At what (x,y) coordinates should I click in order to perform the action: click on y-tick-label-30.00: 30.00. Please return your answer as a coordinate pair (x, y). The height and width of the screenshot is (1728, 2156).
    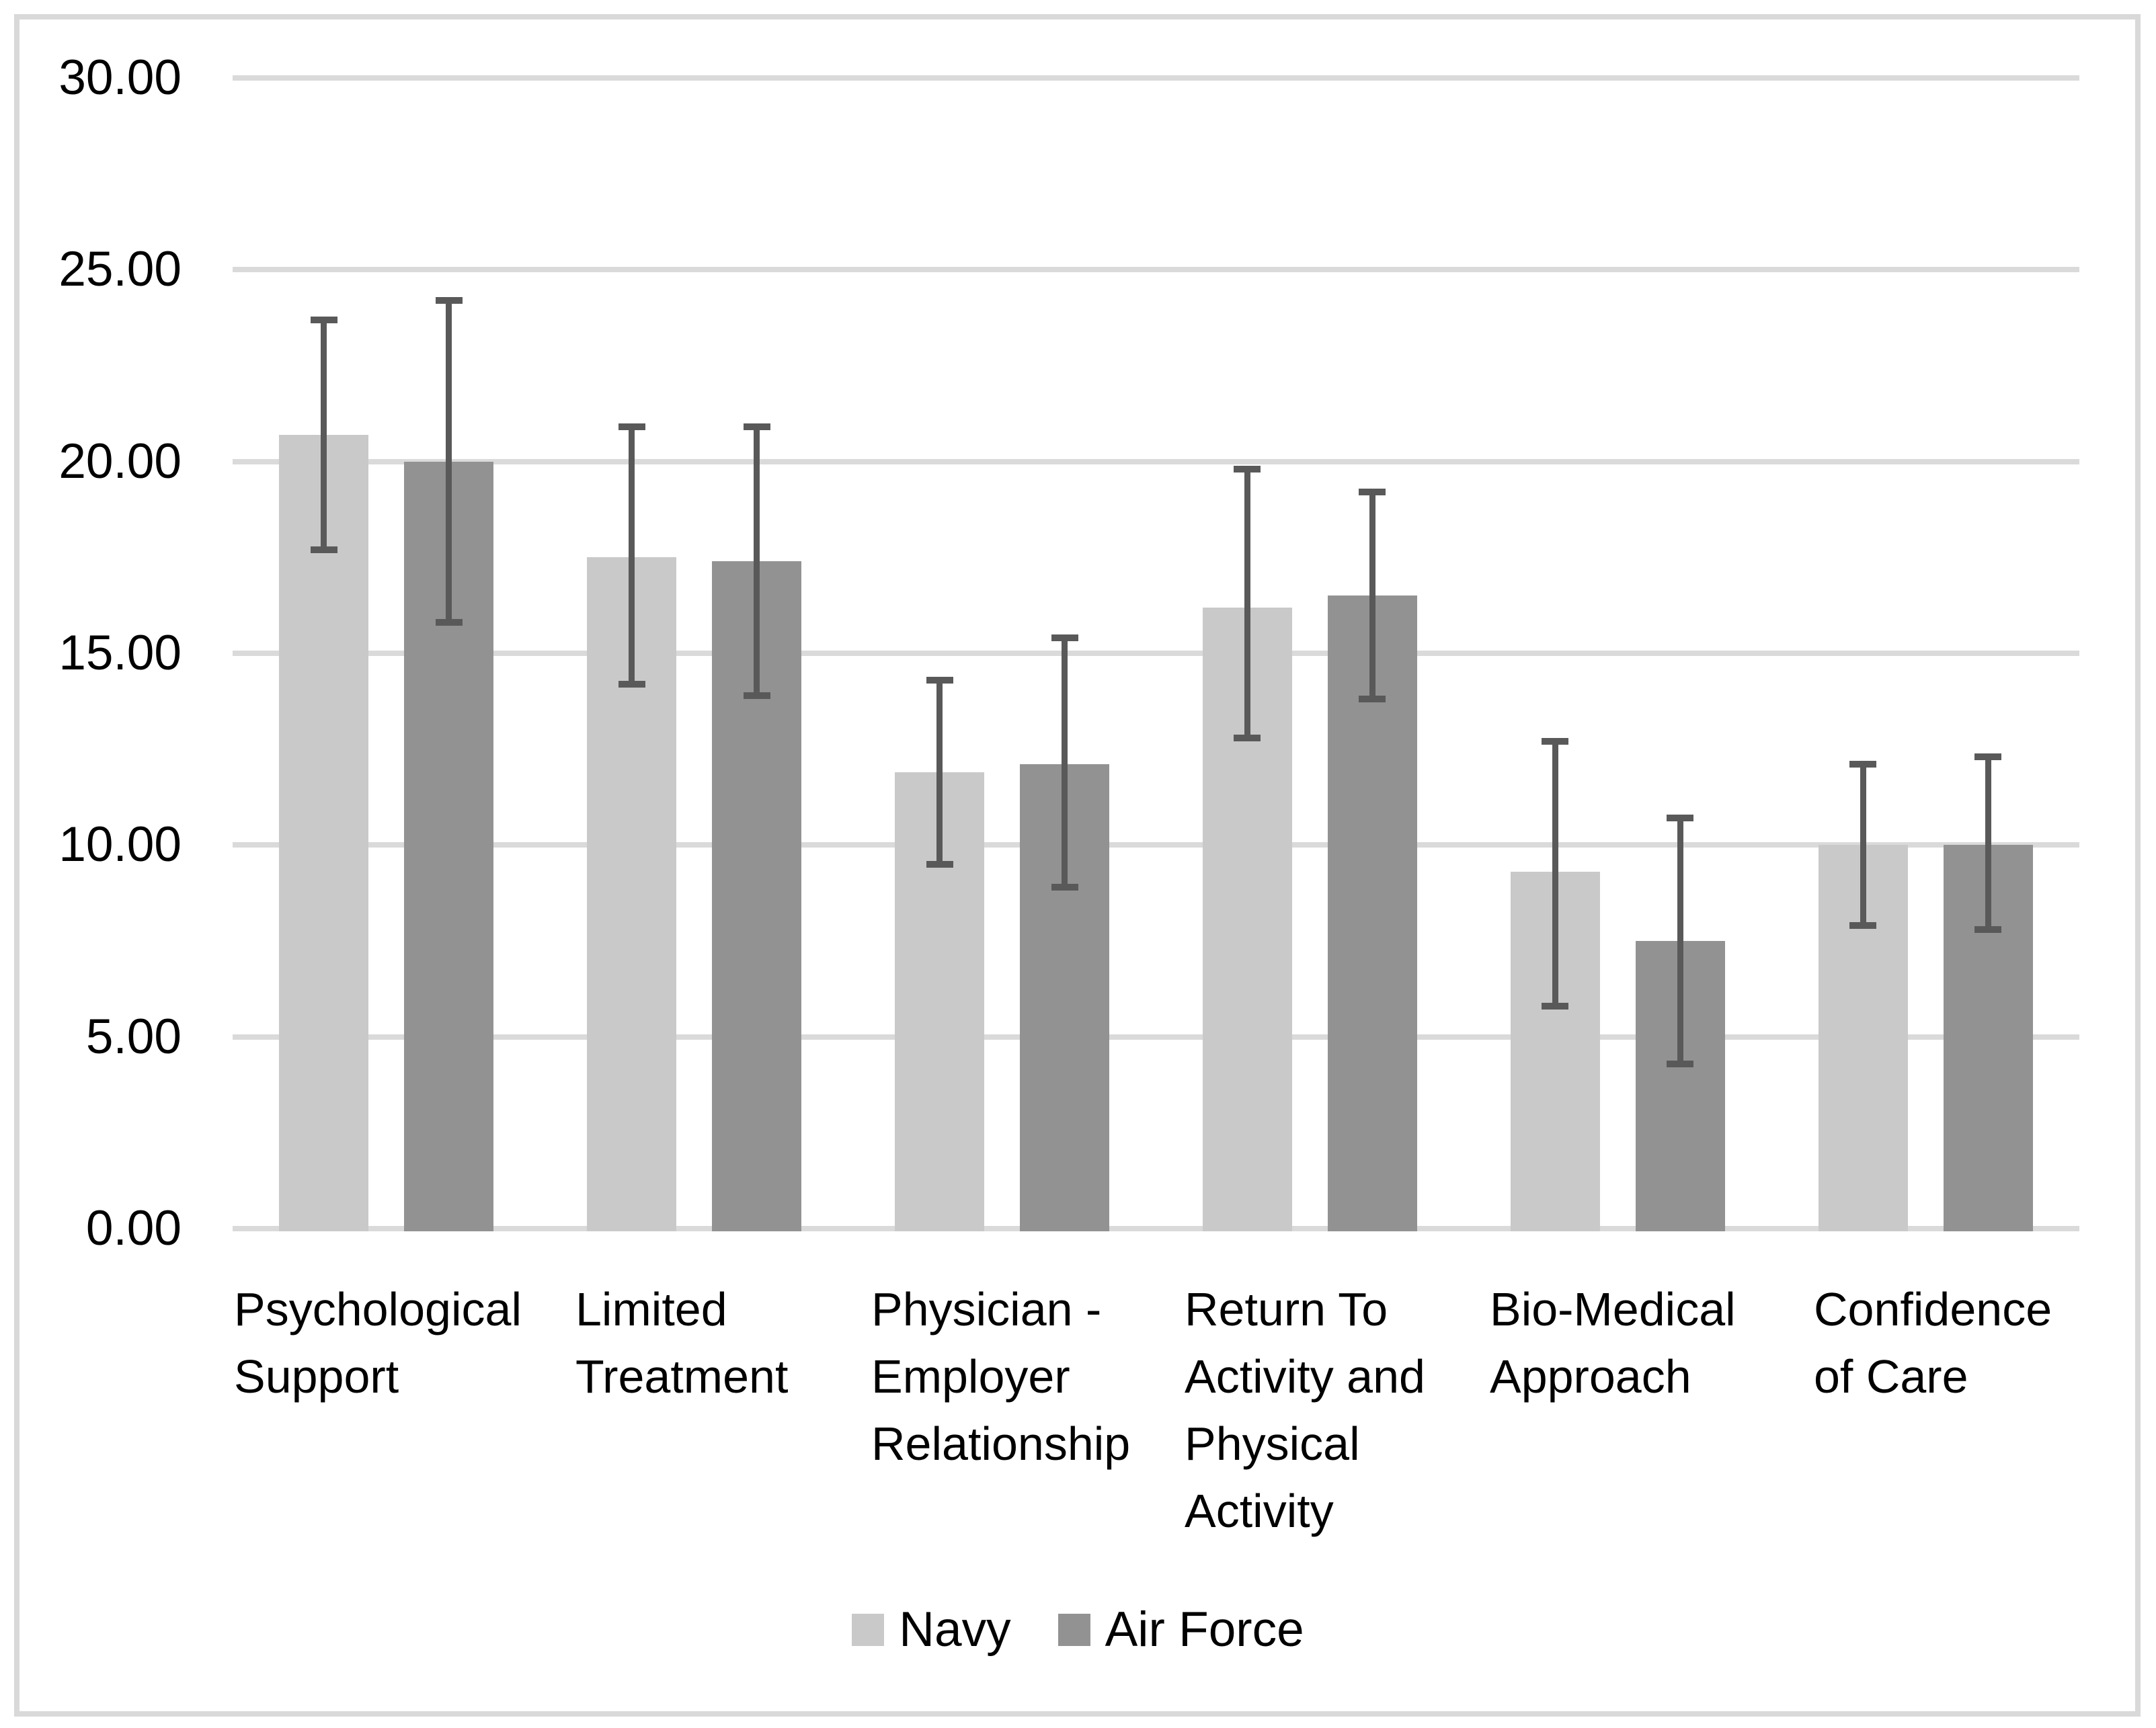
    Looking at the image, I should click on (120, 78).